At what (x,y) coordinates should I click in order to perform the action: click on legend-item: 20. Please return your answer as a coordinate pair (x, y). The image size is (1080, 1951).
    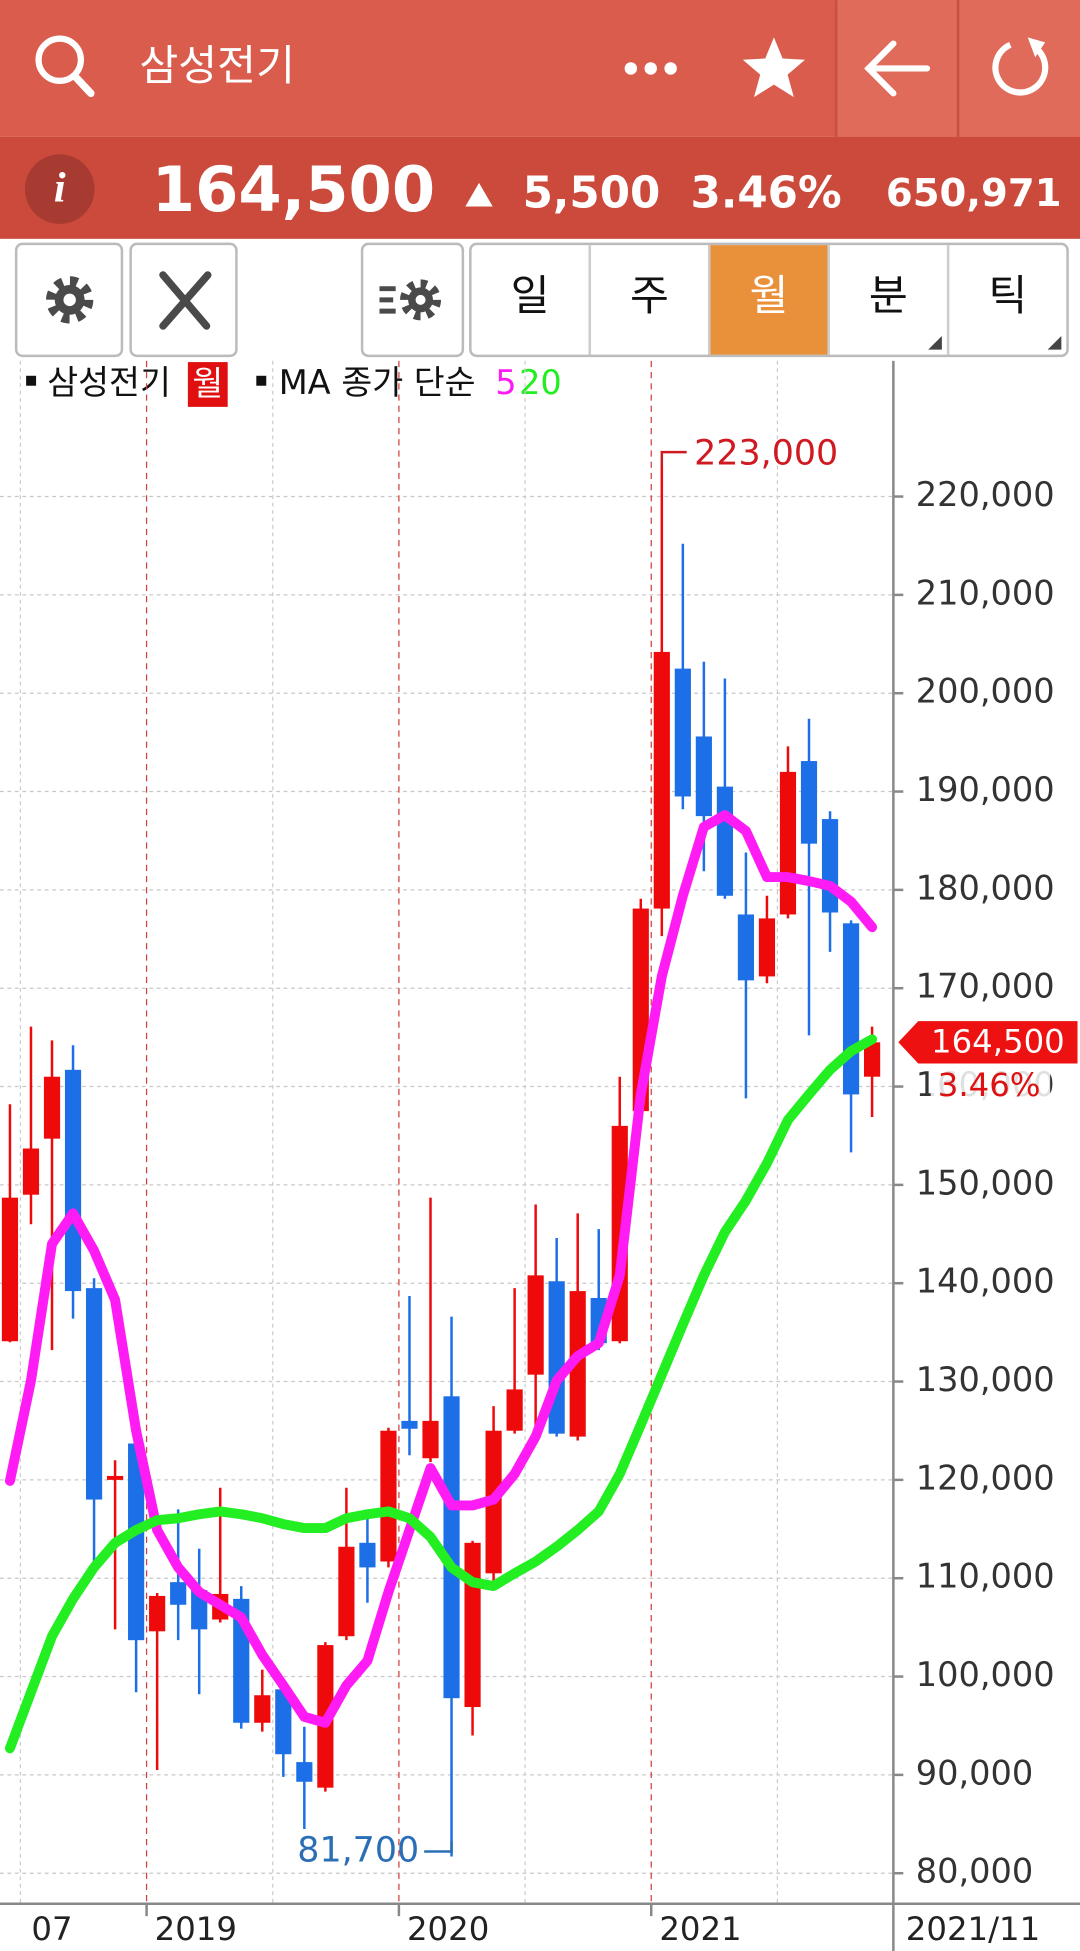
    Looking at the image, I should click on (540, 382).